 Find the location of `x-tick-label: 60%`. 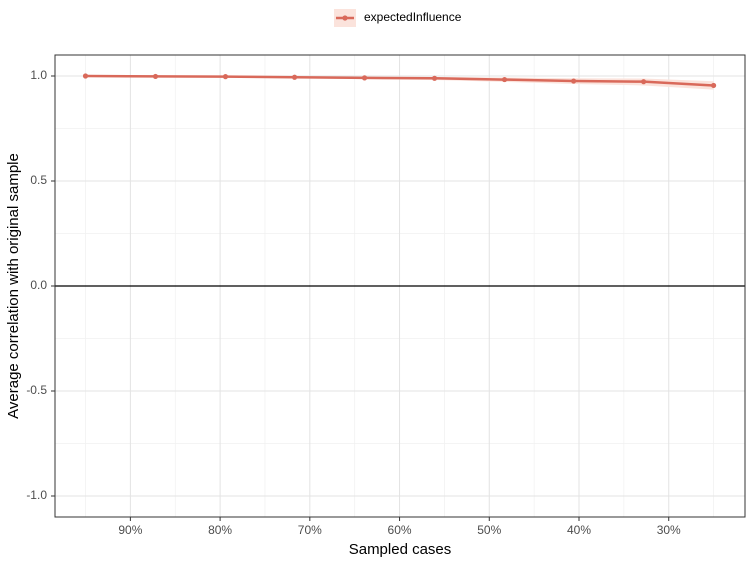

x-tick-label: 60% is located at coordinates (400, 530).